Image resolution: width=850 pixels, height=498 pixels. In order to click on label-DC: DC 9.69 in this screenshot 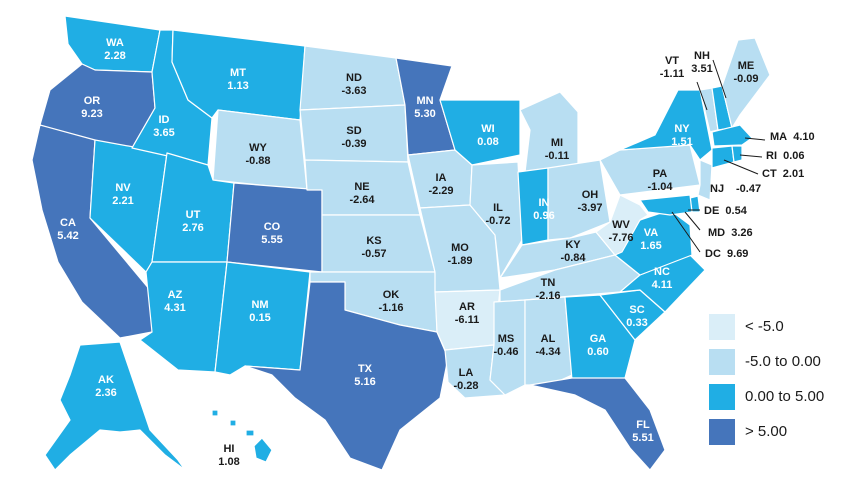, I will do `click(727, 254)`.